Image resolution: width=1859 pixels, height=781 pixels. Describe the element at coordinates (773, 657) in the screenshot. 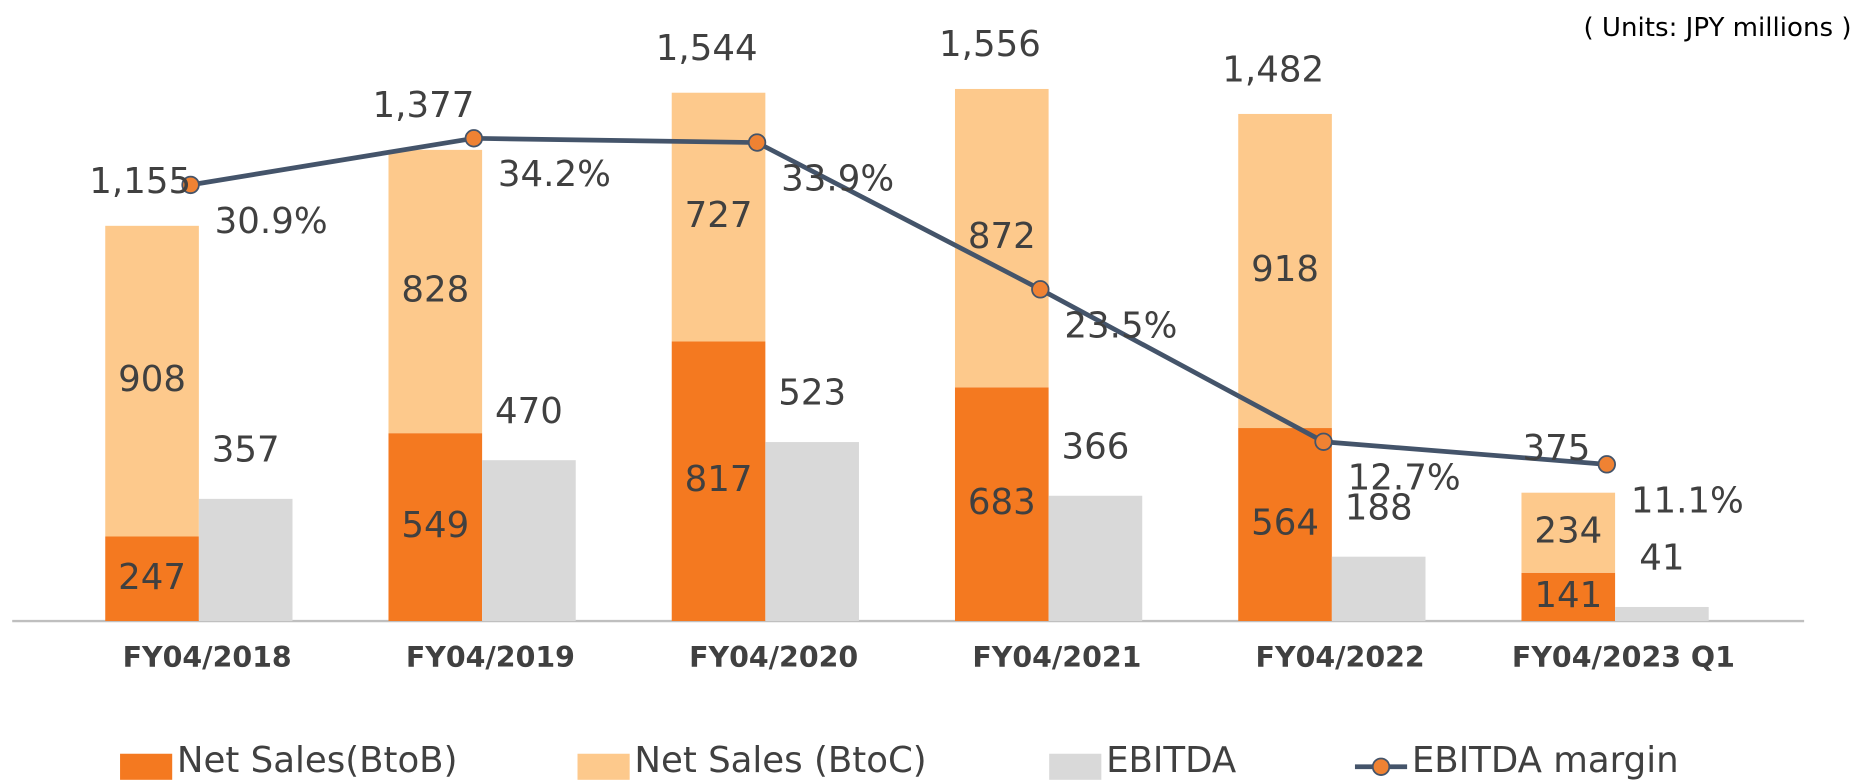

I see `x-tick-label: FY04/2020` at that location.